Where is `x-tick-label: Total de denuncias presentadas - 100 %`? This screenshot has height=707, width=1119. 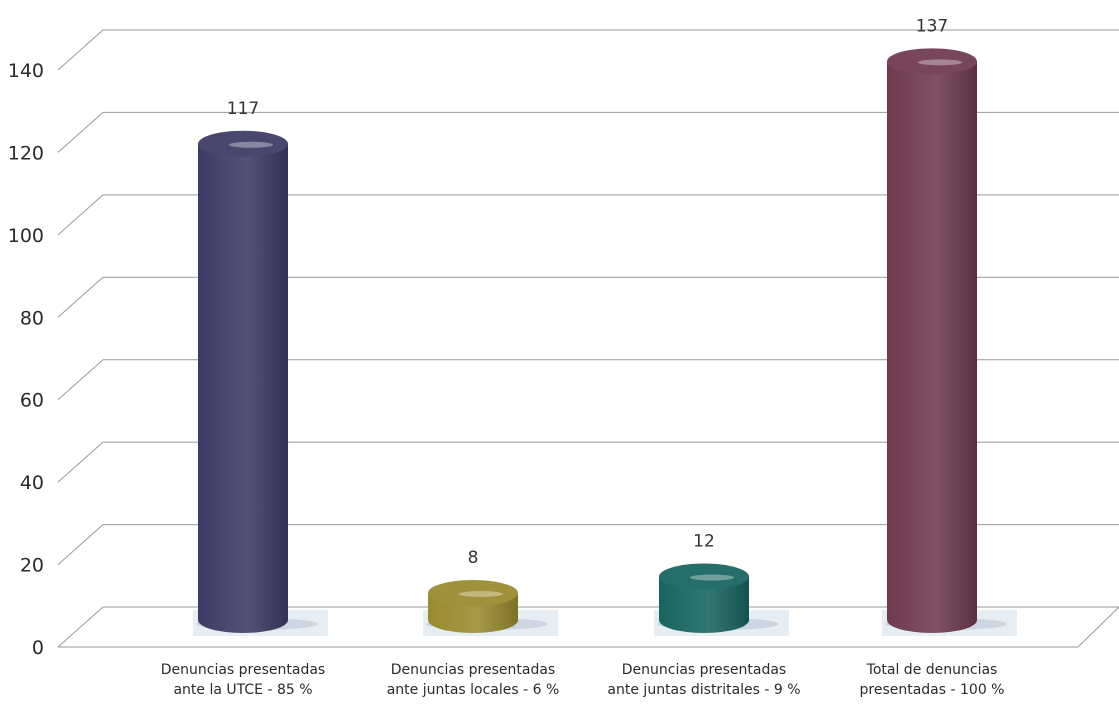 x-tick-label: Total de denuncias presentadas - 100 % is located at coordinates (932, 680).